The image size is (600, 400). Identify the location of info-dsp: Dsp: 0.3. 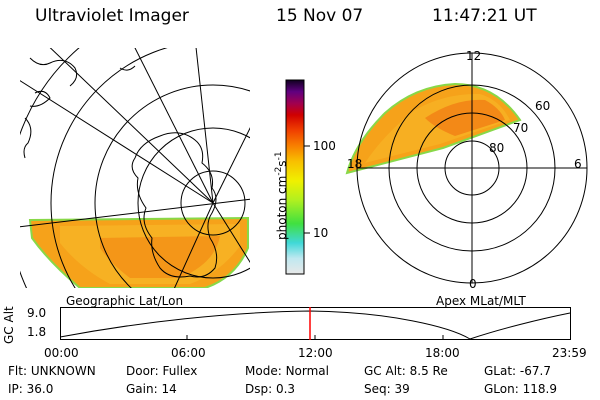
(270, 389).